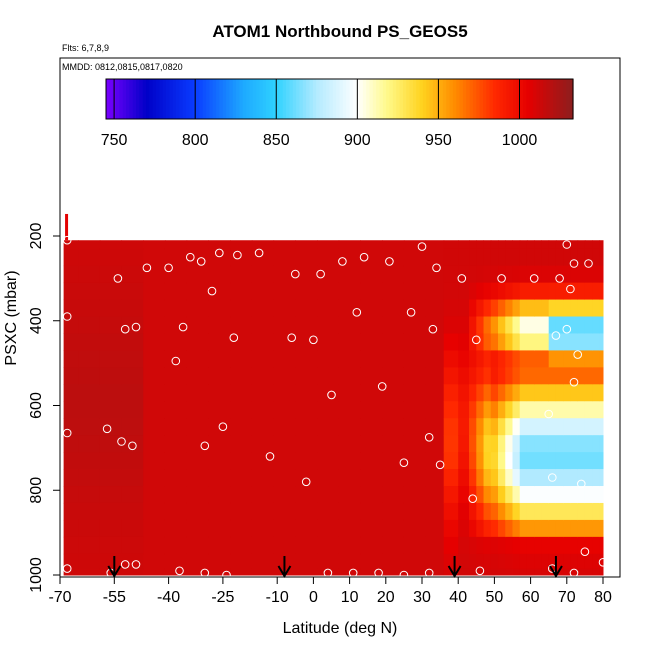 The height and width of the screenshot is (655, 650). I want to click on y-tick-label: 600, so click(36, 405).